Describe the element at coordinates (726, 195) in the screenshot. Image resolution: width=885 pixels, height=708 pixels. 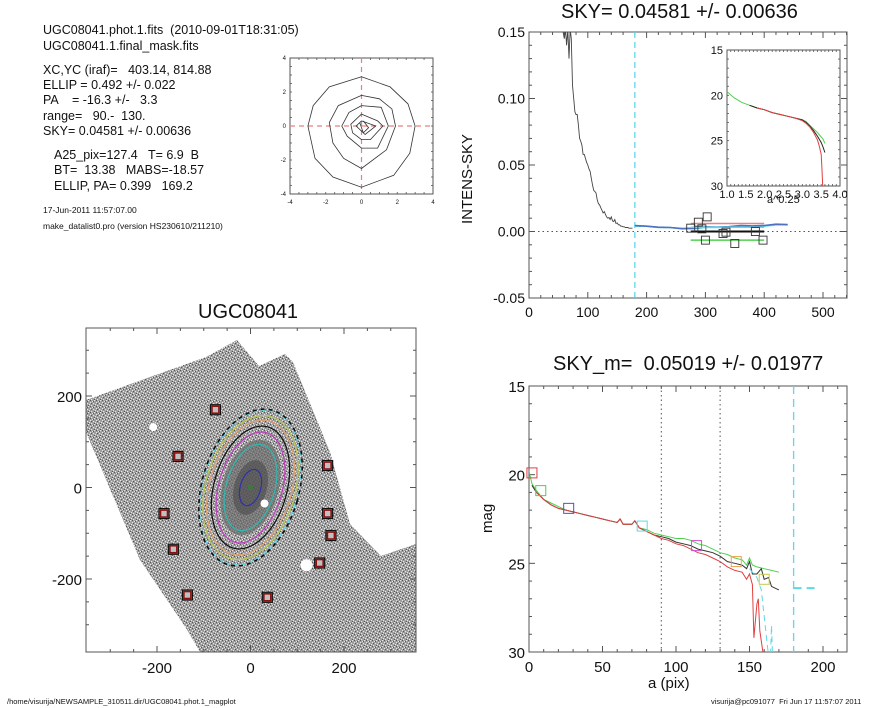
I see `inset-xtick-label: 1.0` at that location.